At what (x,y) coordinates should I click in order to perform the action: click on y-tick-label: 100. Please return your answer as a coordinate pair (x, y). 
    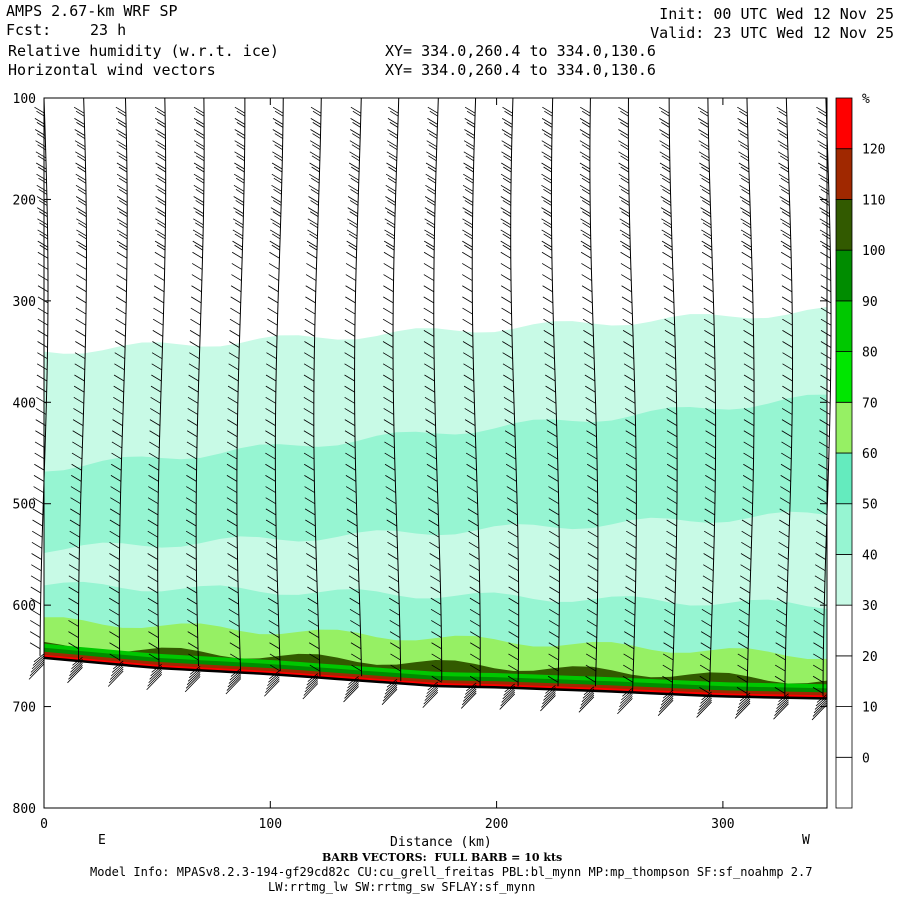
    Looking at the image, I should click on (24, 99).